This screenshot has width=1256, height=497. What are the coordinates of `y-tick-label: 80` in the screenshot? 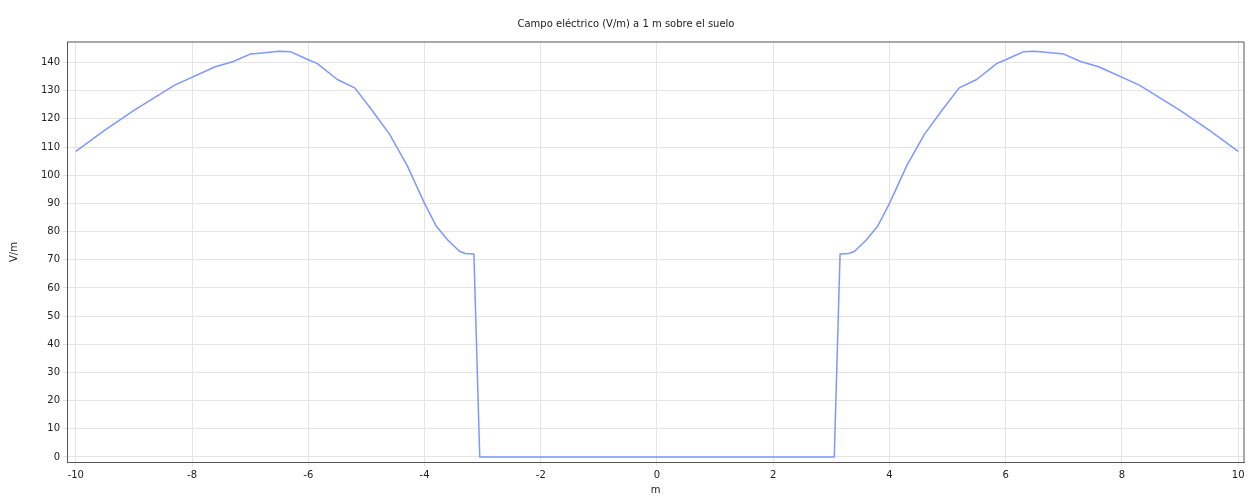 It's located at (54, 231).